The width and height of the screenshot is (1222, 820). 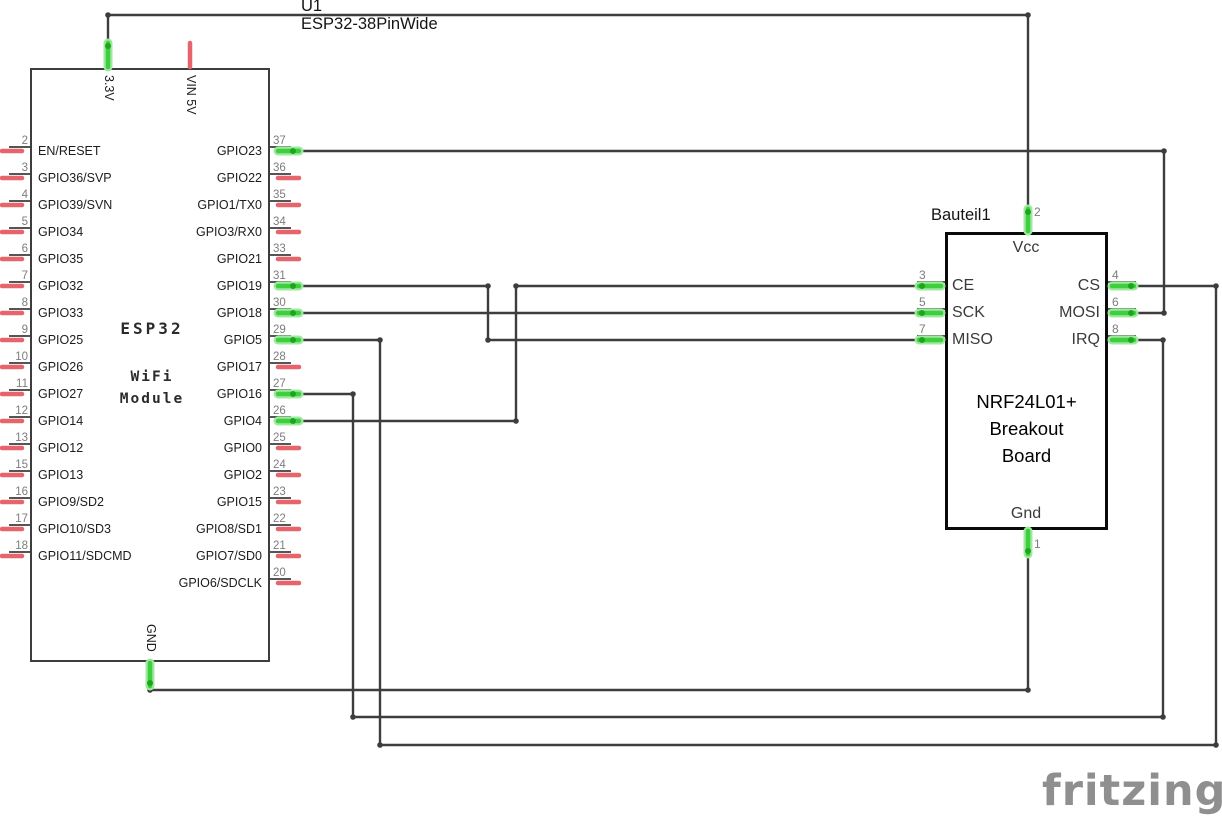 I want to click on nrf-pin-CS, so click(x=1123, y=286).